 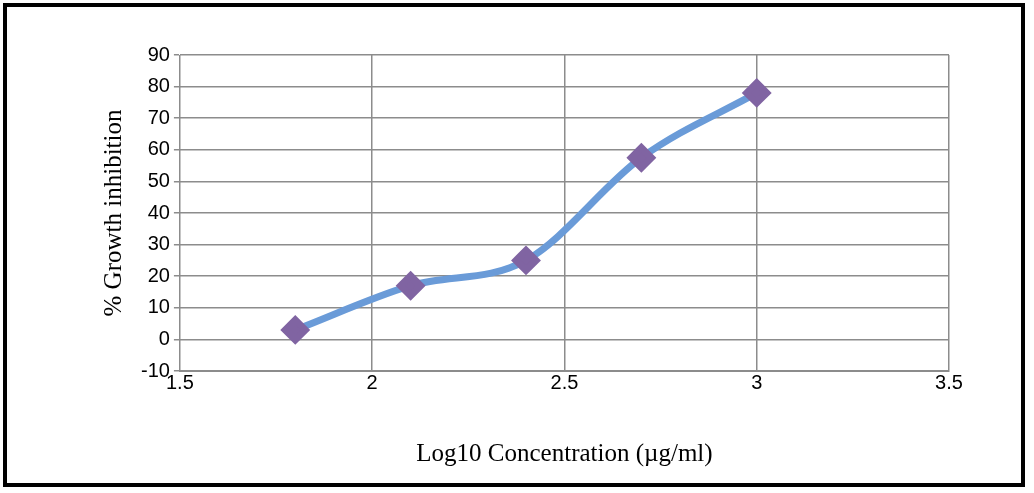 What do you see at coordinates (158, 85) in the screenshot?
I see `y-tick-label: 80` at bounding box center [158, 85].